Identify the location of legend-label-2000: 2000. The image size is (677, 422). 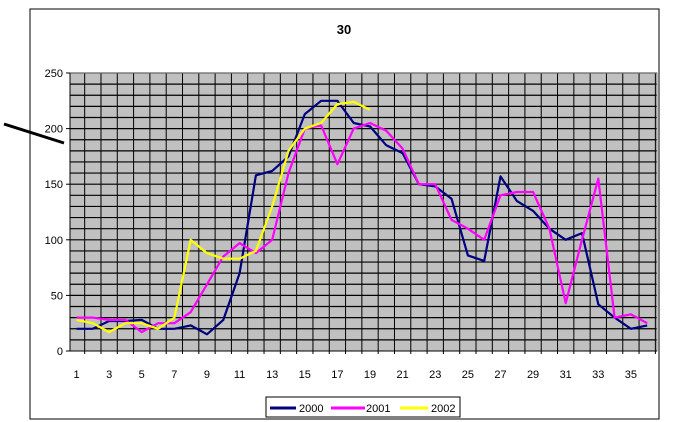
(311, 409).